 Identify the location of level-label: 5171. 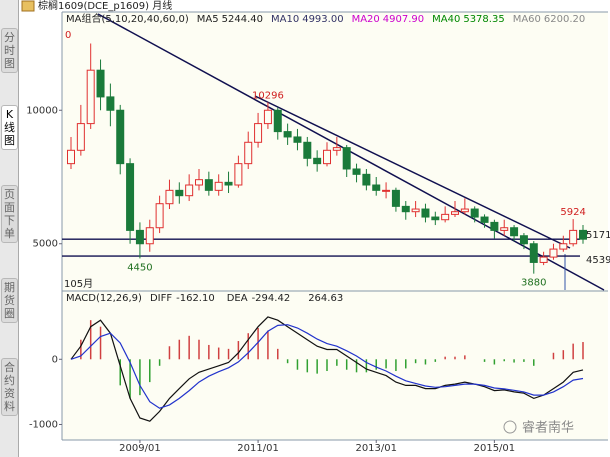
(598, 235).